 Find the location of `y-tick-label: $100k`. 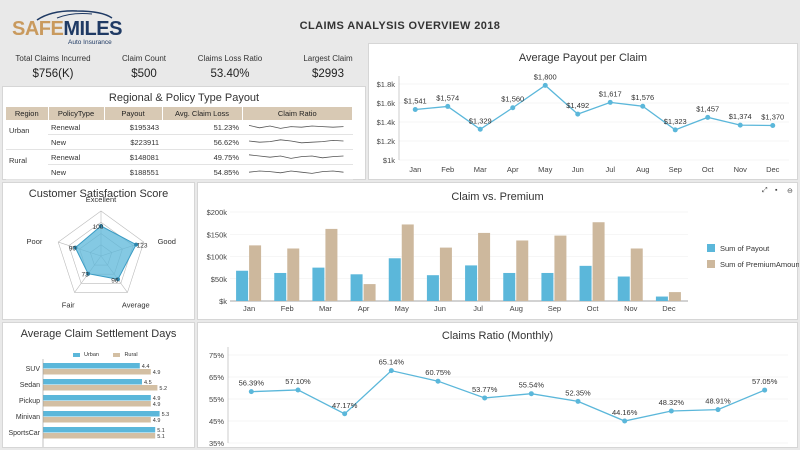

y-tick-label: $100k is located at coordinates (217, 257).